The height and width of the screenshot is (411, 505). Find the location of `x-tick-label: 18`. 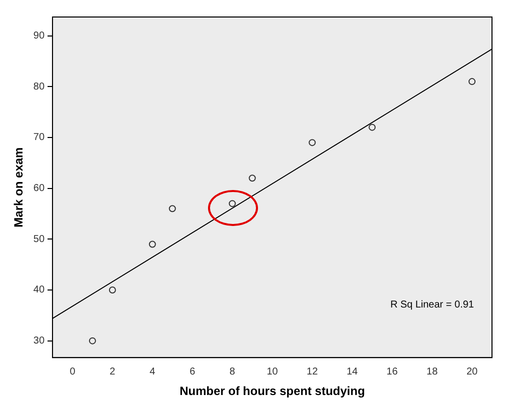

x-tick-label: 18 is located at coordinates (432, 372).